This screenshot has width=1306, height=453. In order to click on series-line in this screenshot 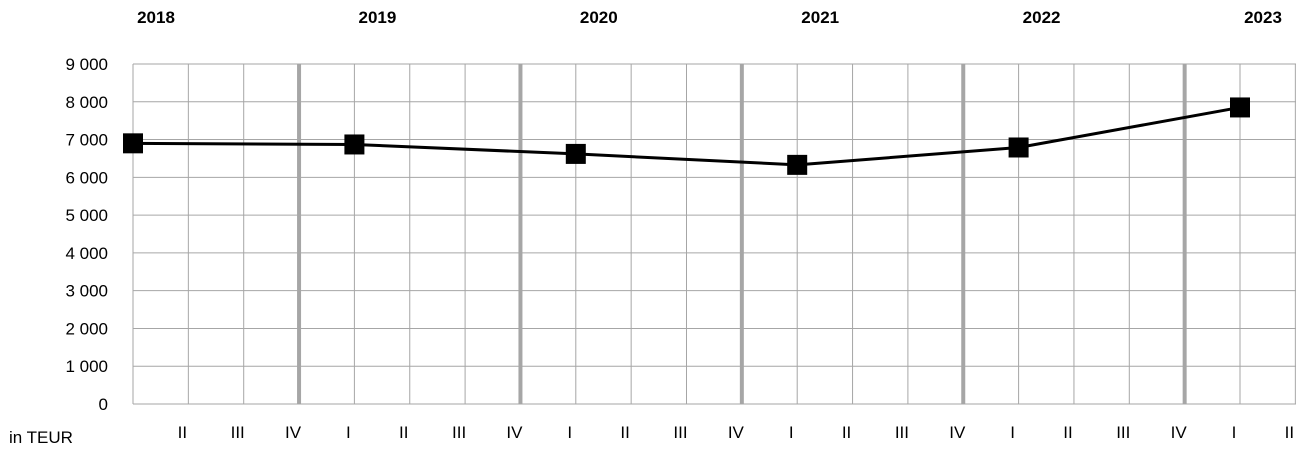, I will do `click(686, 136)`.